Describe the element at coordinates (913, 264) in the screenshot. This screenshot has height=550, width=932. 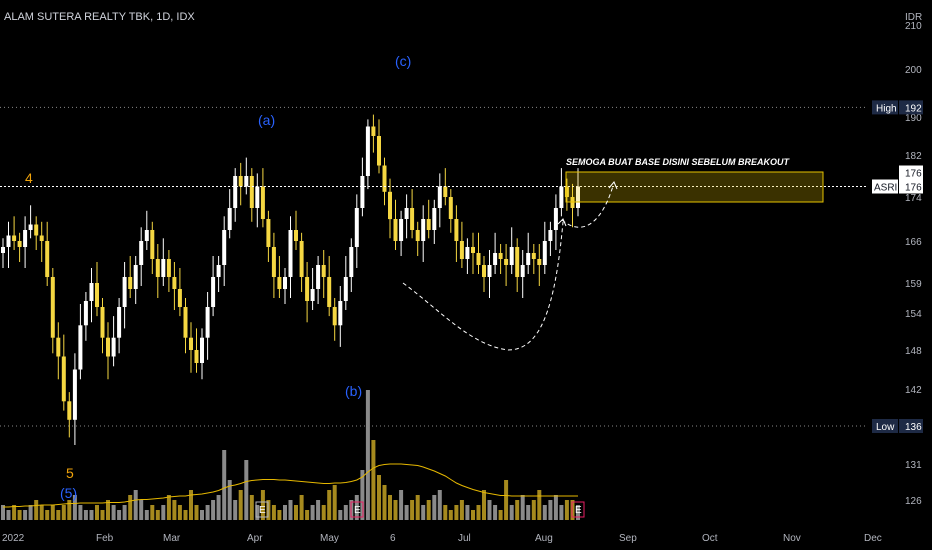
I see `price-axis: 126 131 136 142 148 154 159 166 174 182 190 200 210` at that location.